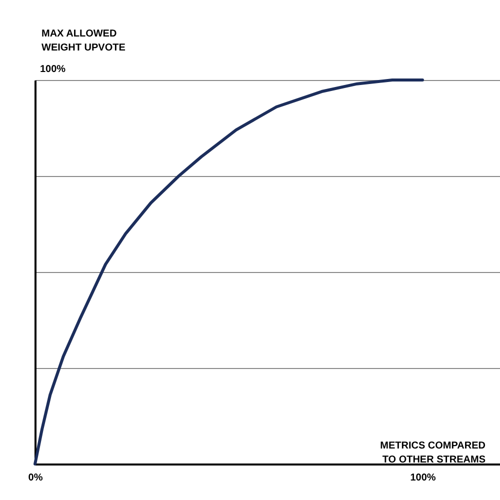 This screenshot has width=500, height=500. Describe the element at coordinates (433, 453) in the screenshot. I see `x-axis-title: METRICS COMPARED TO OTHER STREAMS` at that location.